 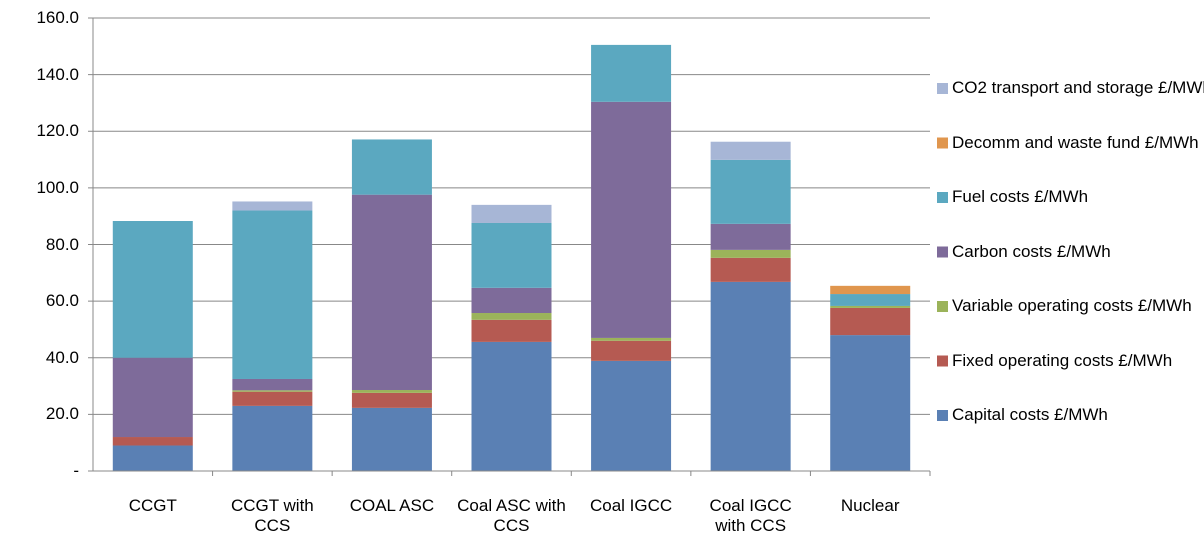 What do you see at coordinates (62, 301) in the screenshot?
I see `y-tick-label: 60.0` at bounding box center [62, 301].